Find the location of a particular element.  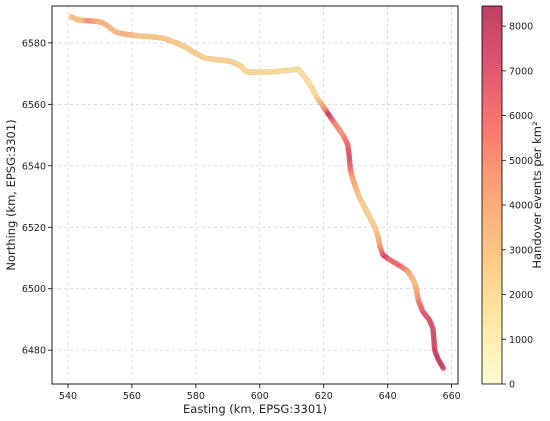

colorbar-ticks: 0 1000 2000 3000 4000 5000 6000 7000 8000 is located at coordinates (517, 206).